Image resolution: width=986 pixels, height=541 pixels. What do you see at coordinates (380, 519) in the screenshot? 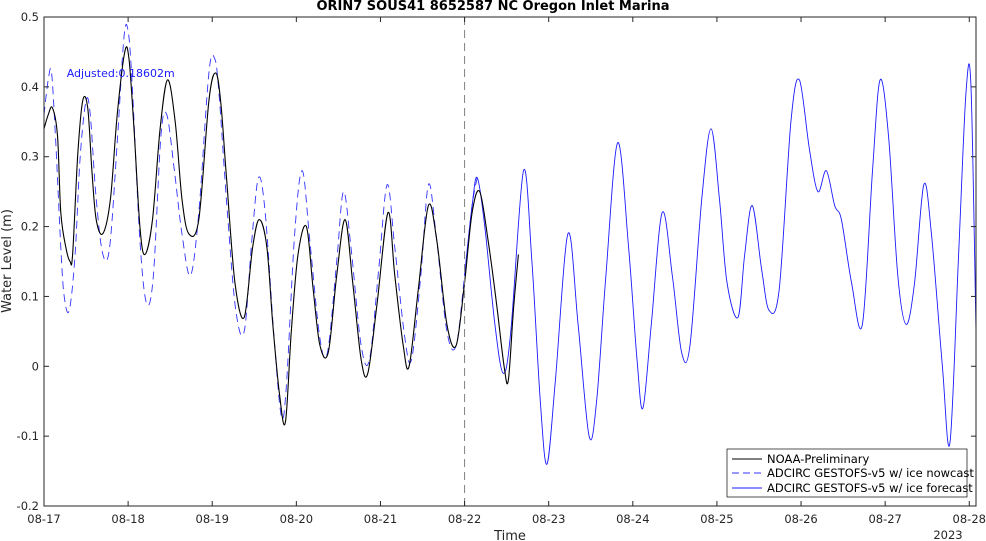
I see `x-tick-label: 08-21` at bounding box center [380, 519].